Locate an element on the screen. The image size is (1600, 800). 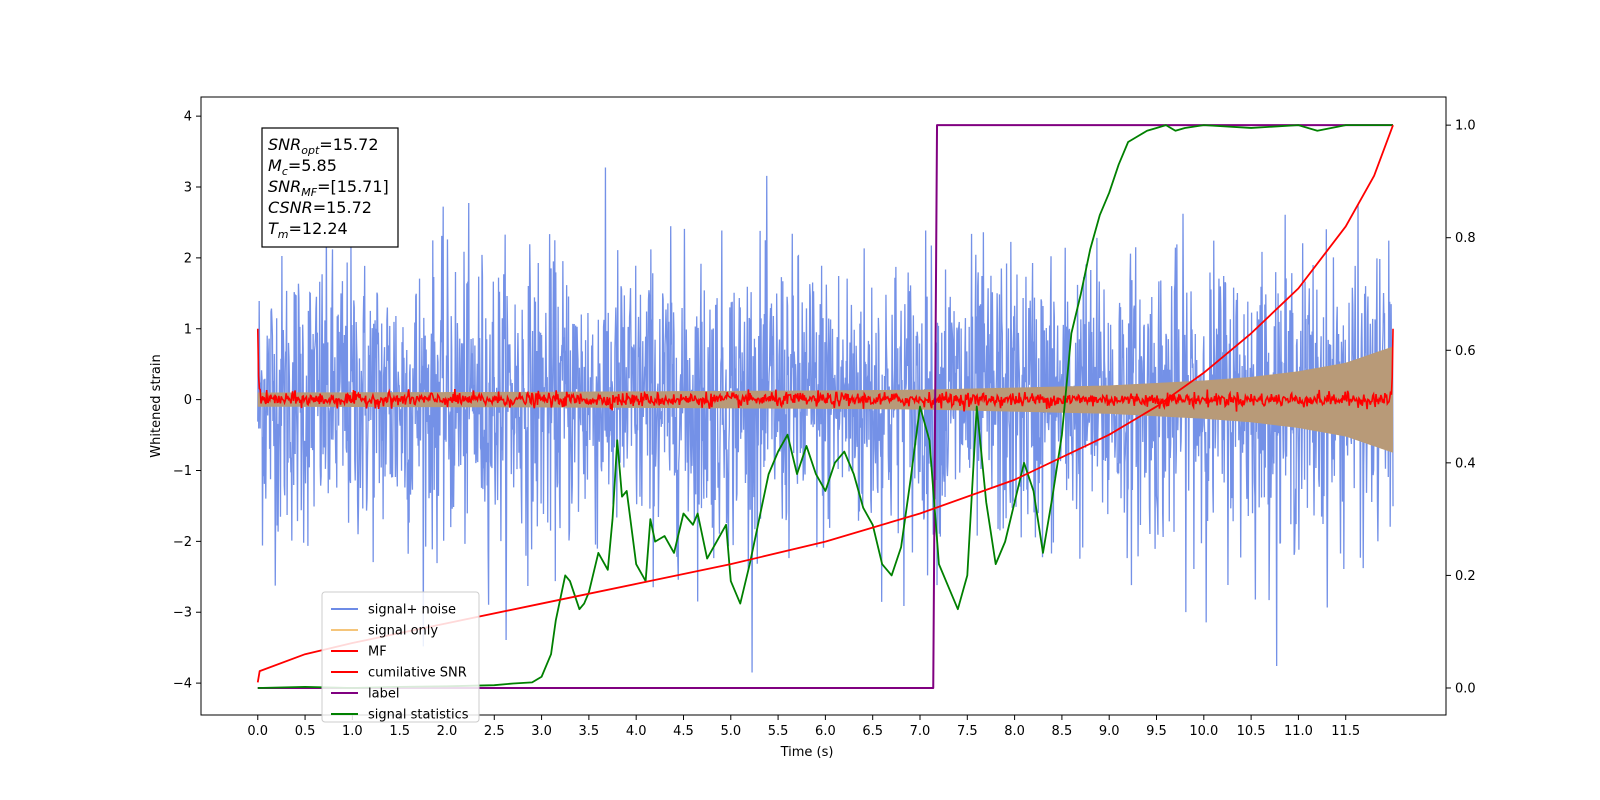
x-tick-label: 9.0 is located at coordinates (1109, 731).